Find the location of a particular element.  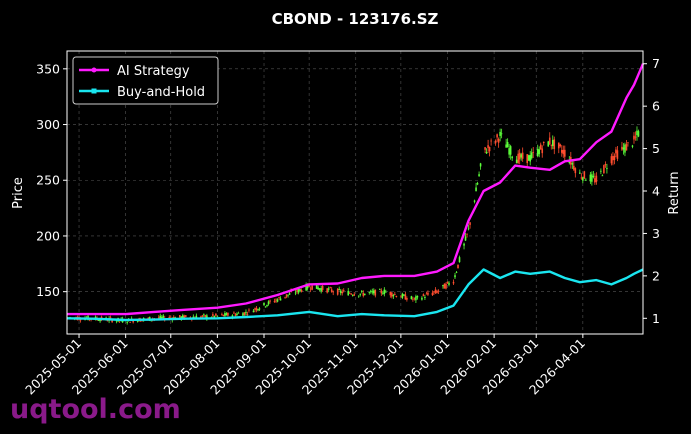

buy-and-hold-line is located at coordinates (355, 295).